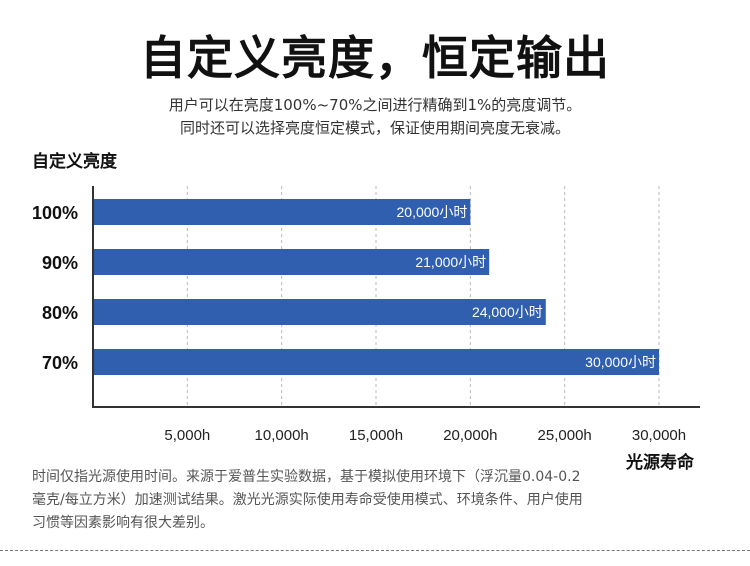 The height and width of the screenshot is (566, 750). What do you see at coordinates (187, 435) in the screenshot?
I see `x-tick-label-0: 5,000h` at bounding box center [187, 435].